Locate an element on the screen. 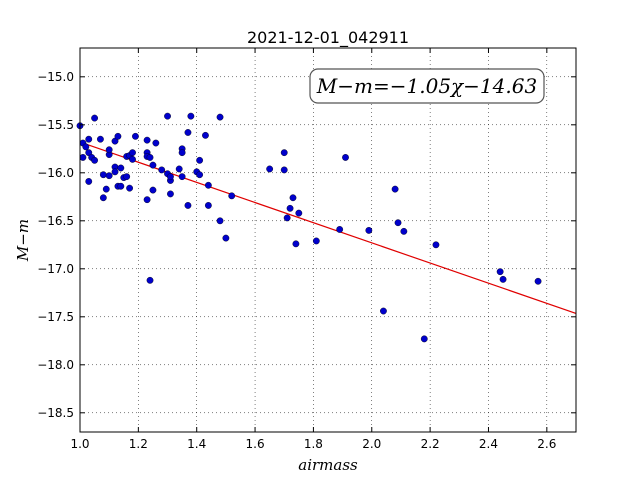 The height and width of the screenshot is (480, 640). y-tick-label: −18.5 is located at coordinates (55, 413).